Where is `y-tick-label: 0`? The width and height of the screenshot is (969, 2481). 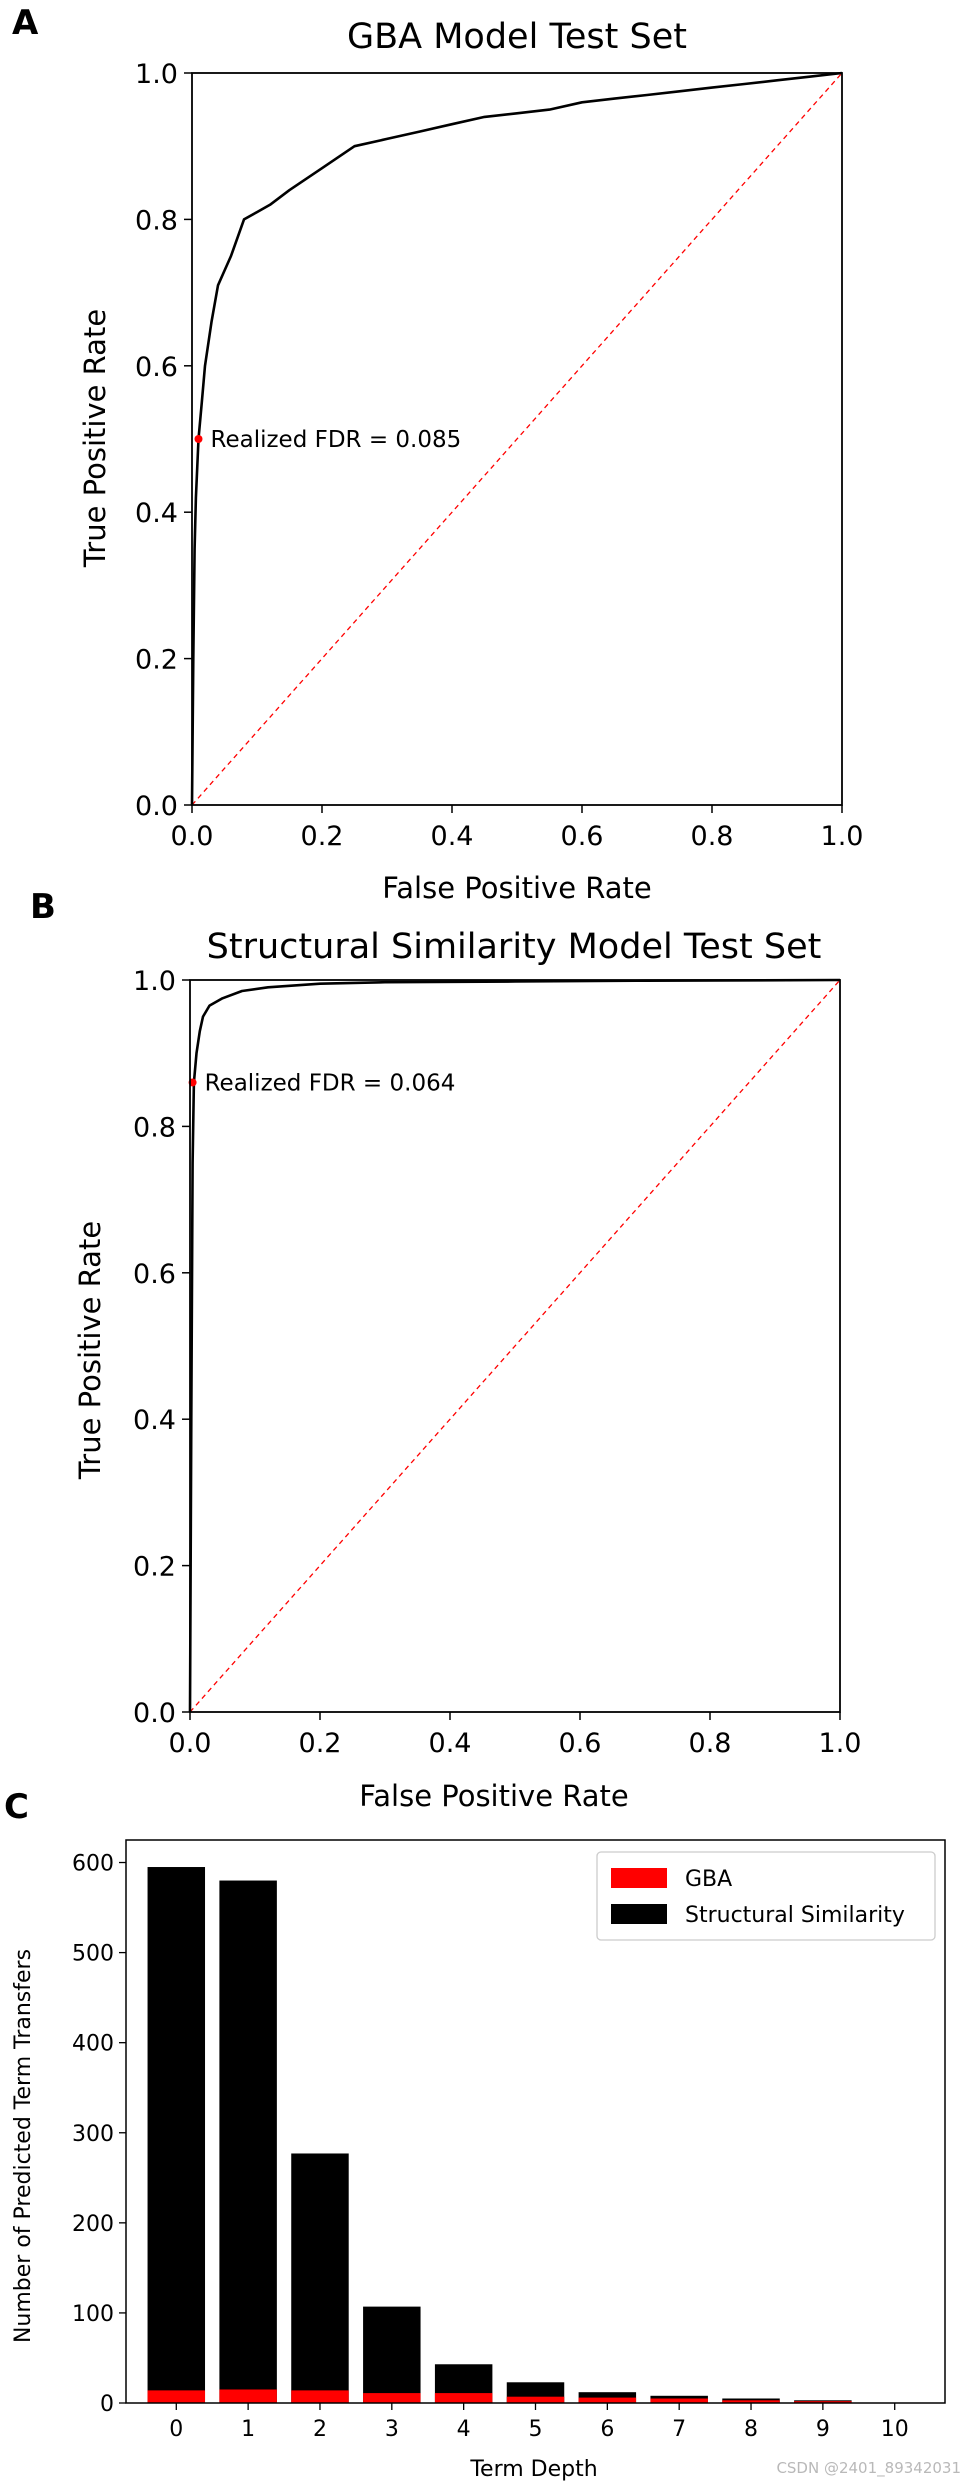 y-tick-label: 0 is located at coordinates (107, 2404).